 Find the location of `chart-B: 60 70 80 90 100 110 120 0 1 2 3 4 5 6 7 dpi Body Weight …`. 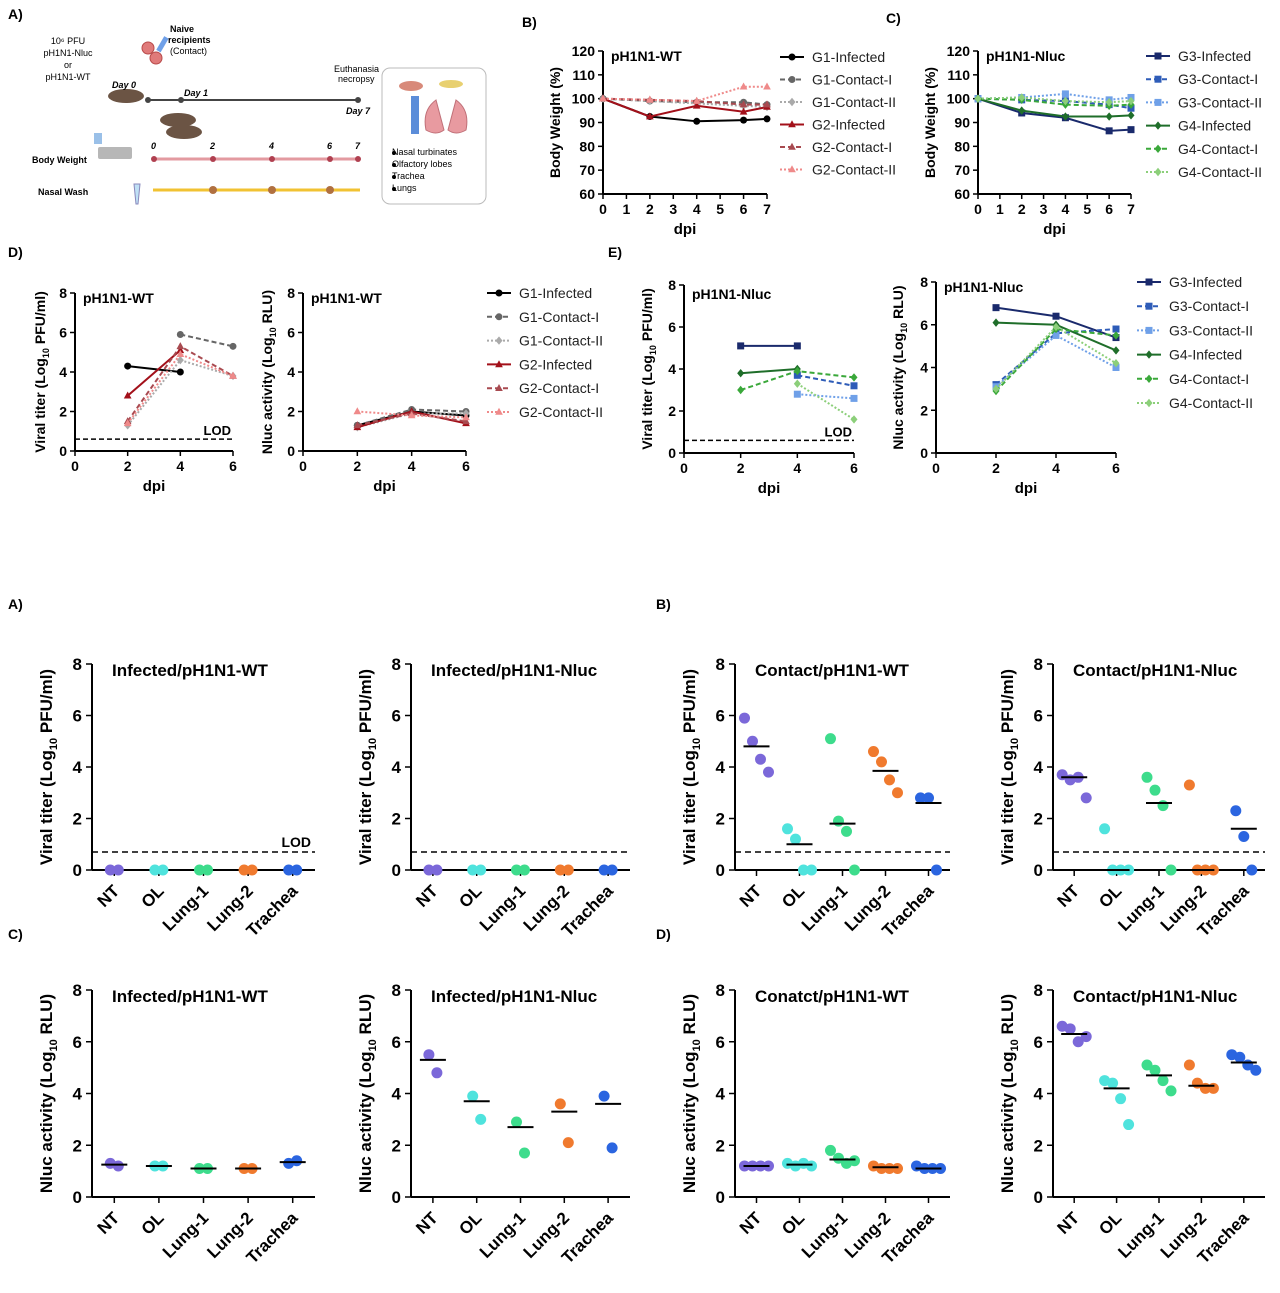

chart-B: 60 70 80 90 100 110 120 0 1 2 3 4 5 6 7 dpi Body Weight … is located at coordinates (721, 140).